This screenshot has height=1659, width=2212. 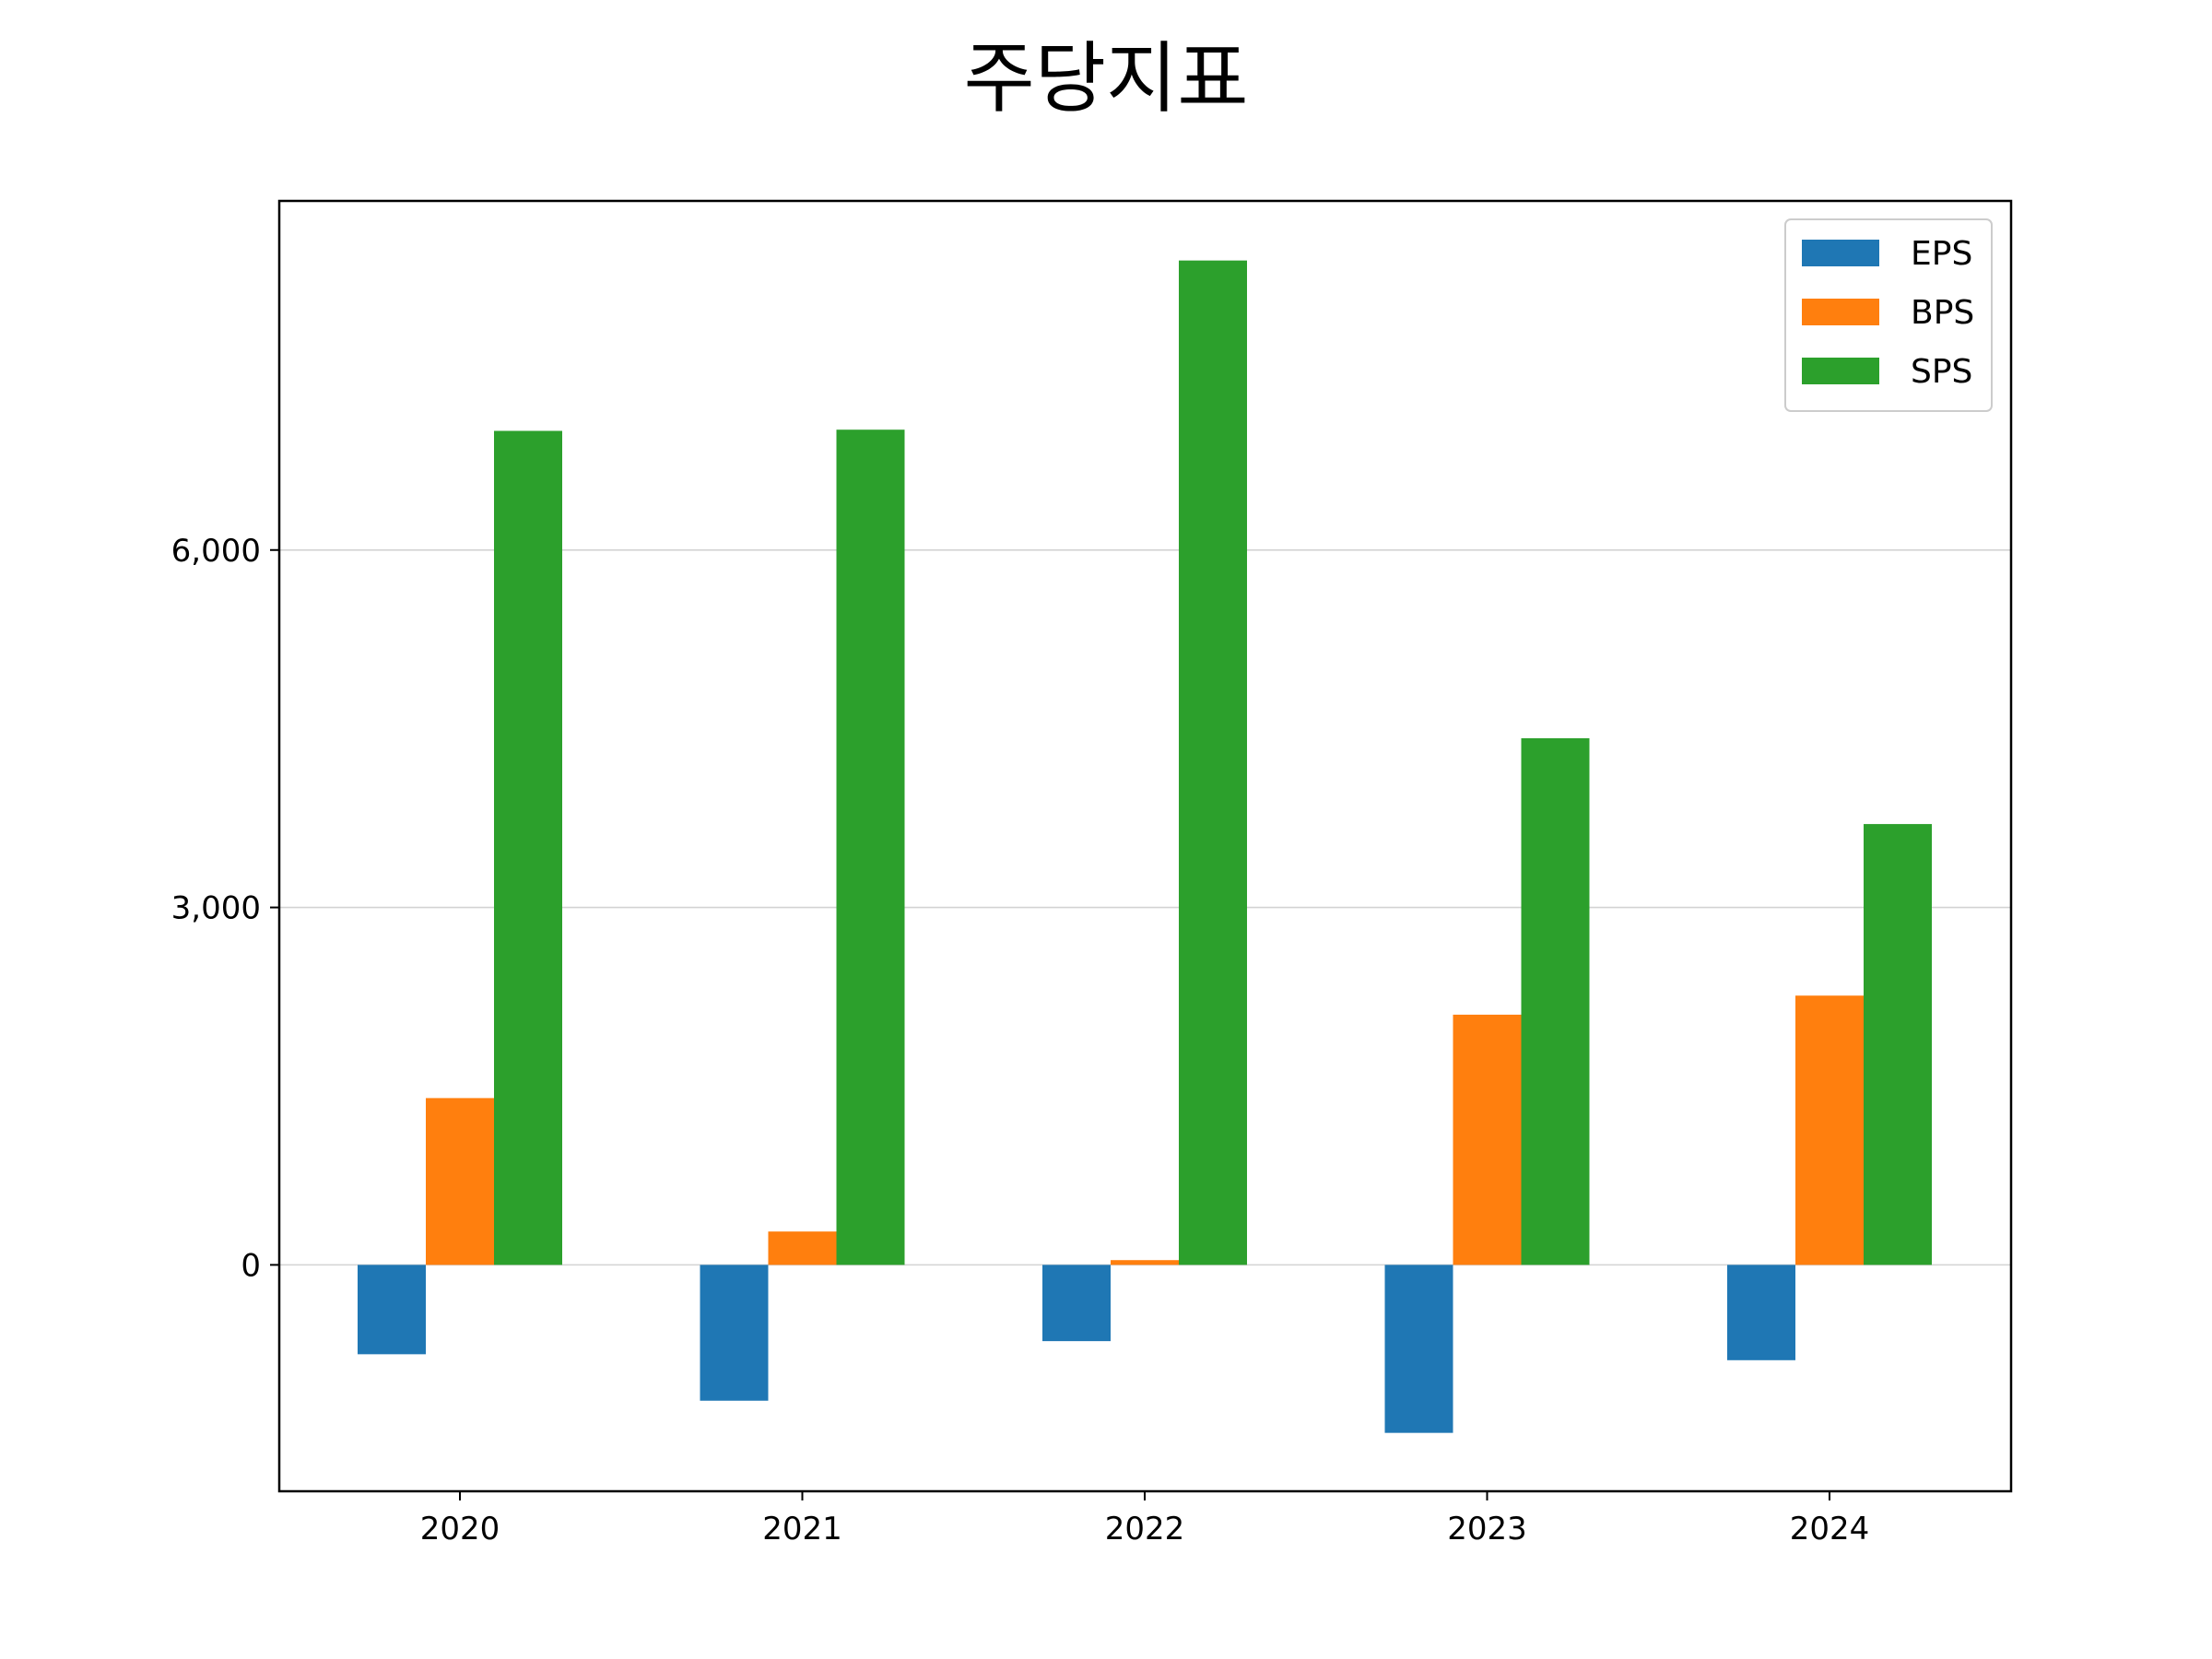 I want to click on legend-label-sps: SPS, so click(x=1941, y=372).